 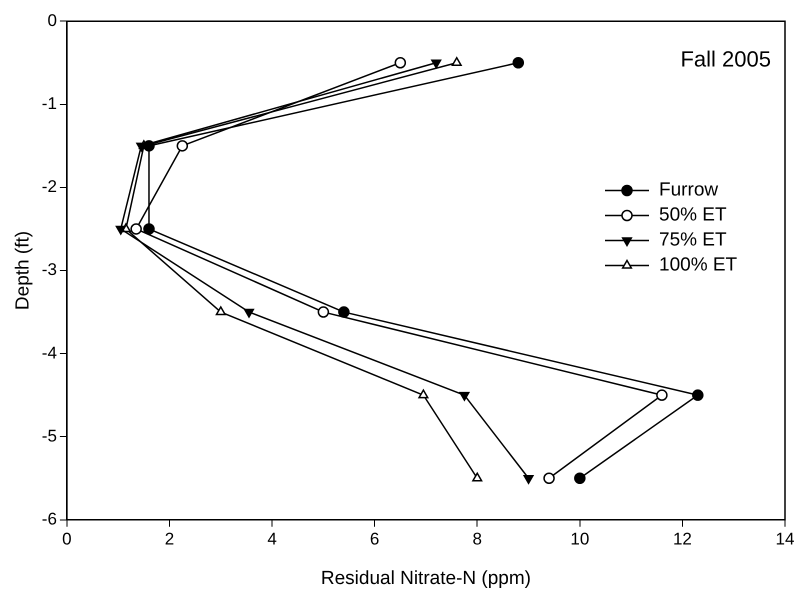 I want to click on y-tick-label: -4, so click(x=49, y=352).